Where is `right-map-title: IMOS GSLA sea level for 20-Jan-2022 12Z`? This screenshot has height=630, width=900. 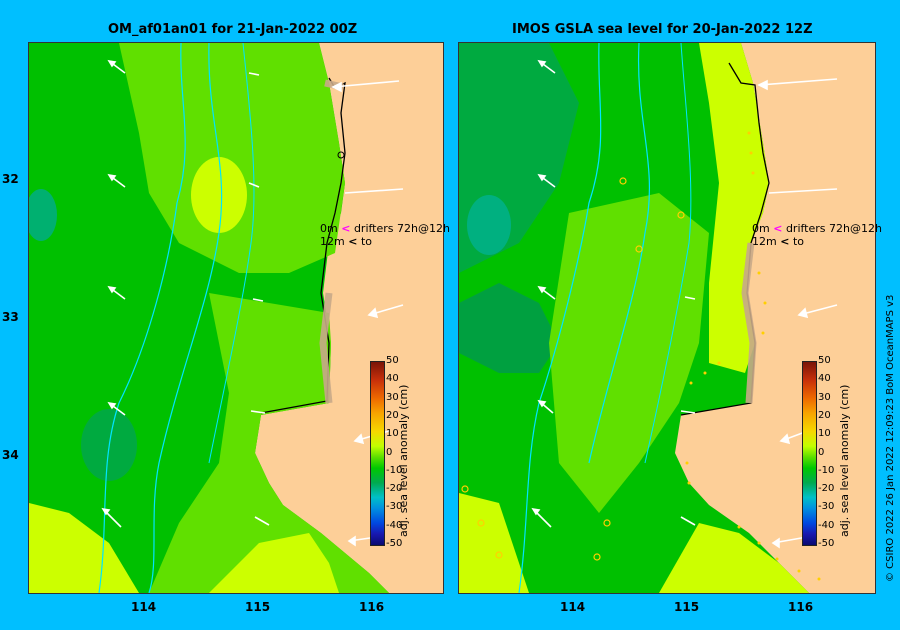
right-map-title: IMOS GSLA sea level for 20-Jan-2022 12Z is located at coordinates (662, 29).